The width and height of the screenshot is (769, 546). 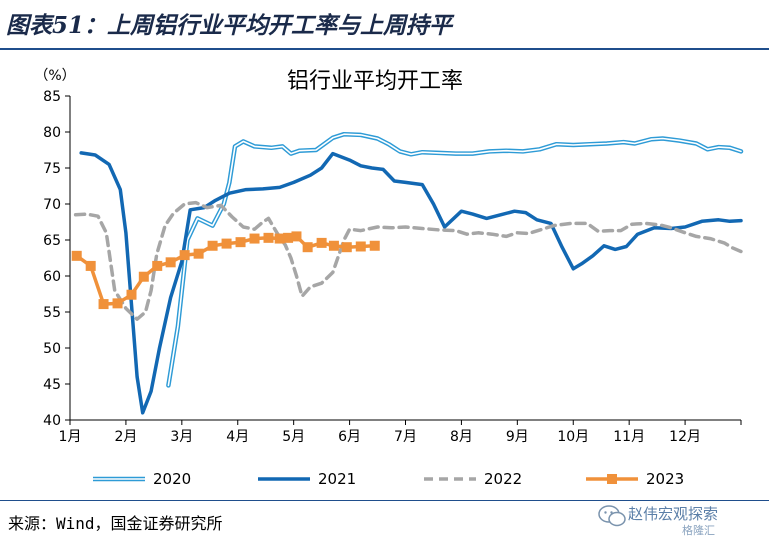 I want to click on x-tick-label: 7月, so click(x=405, y=437).